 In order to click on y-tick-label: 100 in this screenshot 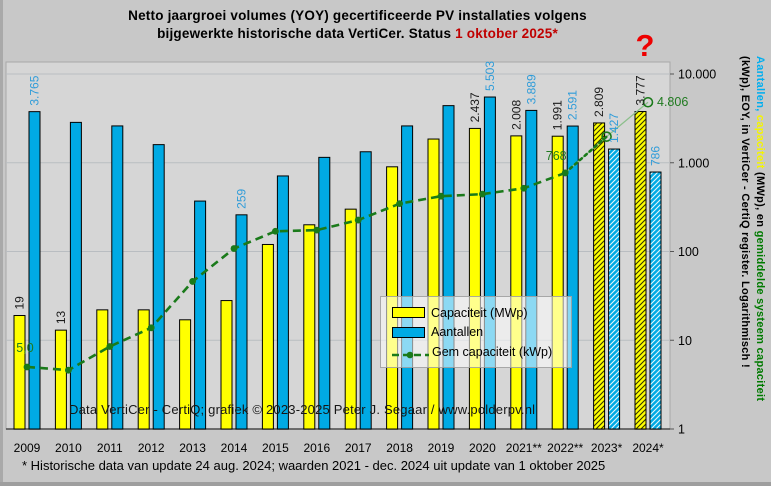, I will do `click(688, 252)`.